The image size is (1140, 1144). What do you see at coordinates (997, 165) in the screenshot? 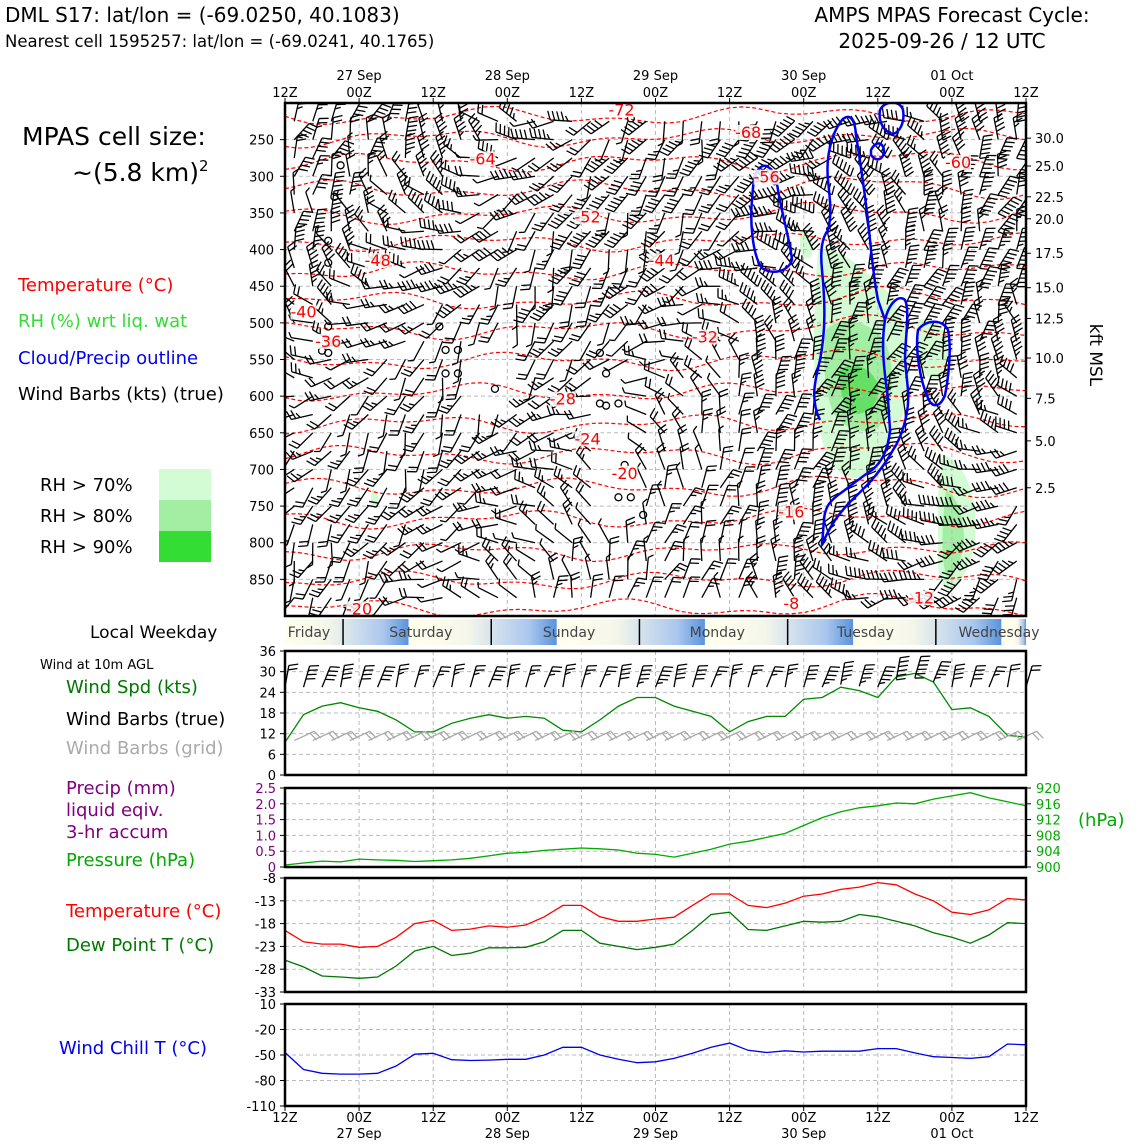
I see `barb-1029-staff` at bounding box center [997, 165].